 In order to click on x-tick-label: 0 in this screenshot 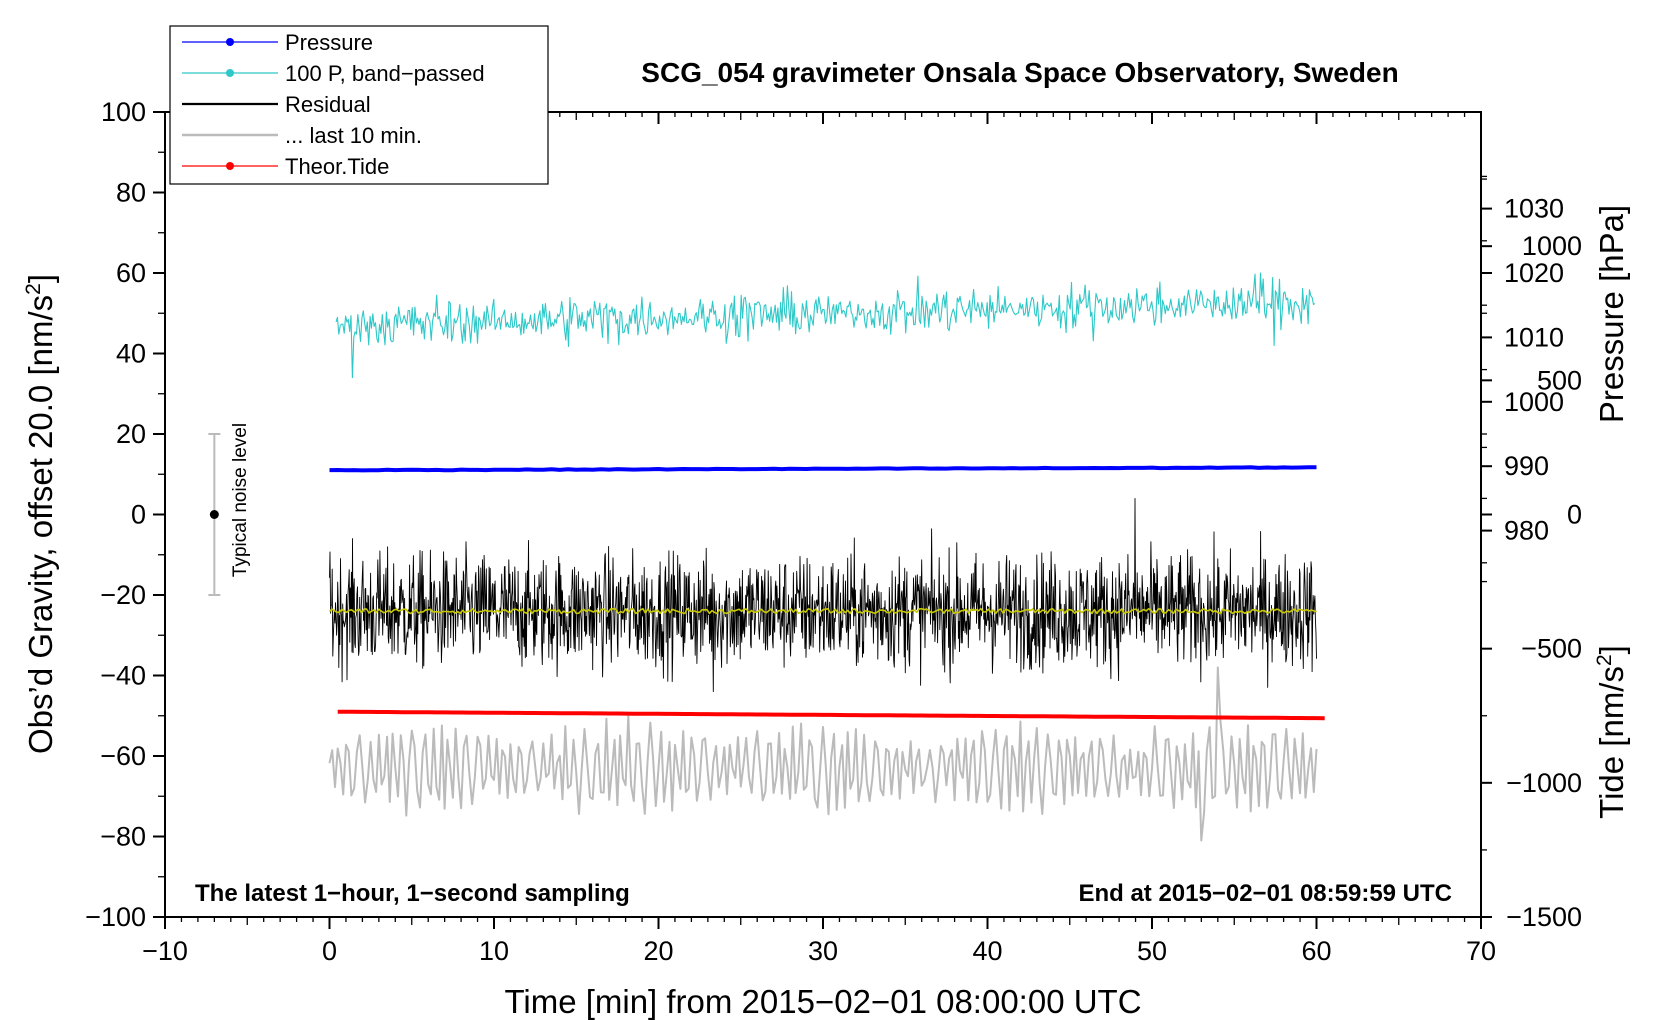, I will do `click(329, 951)`.